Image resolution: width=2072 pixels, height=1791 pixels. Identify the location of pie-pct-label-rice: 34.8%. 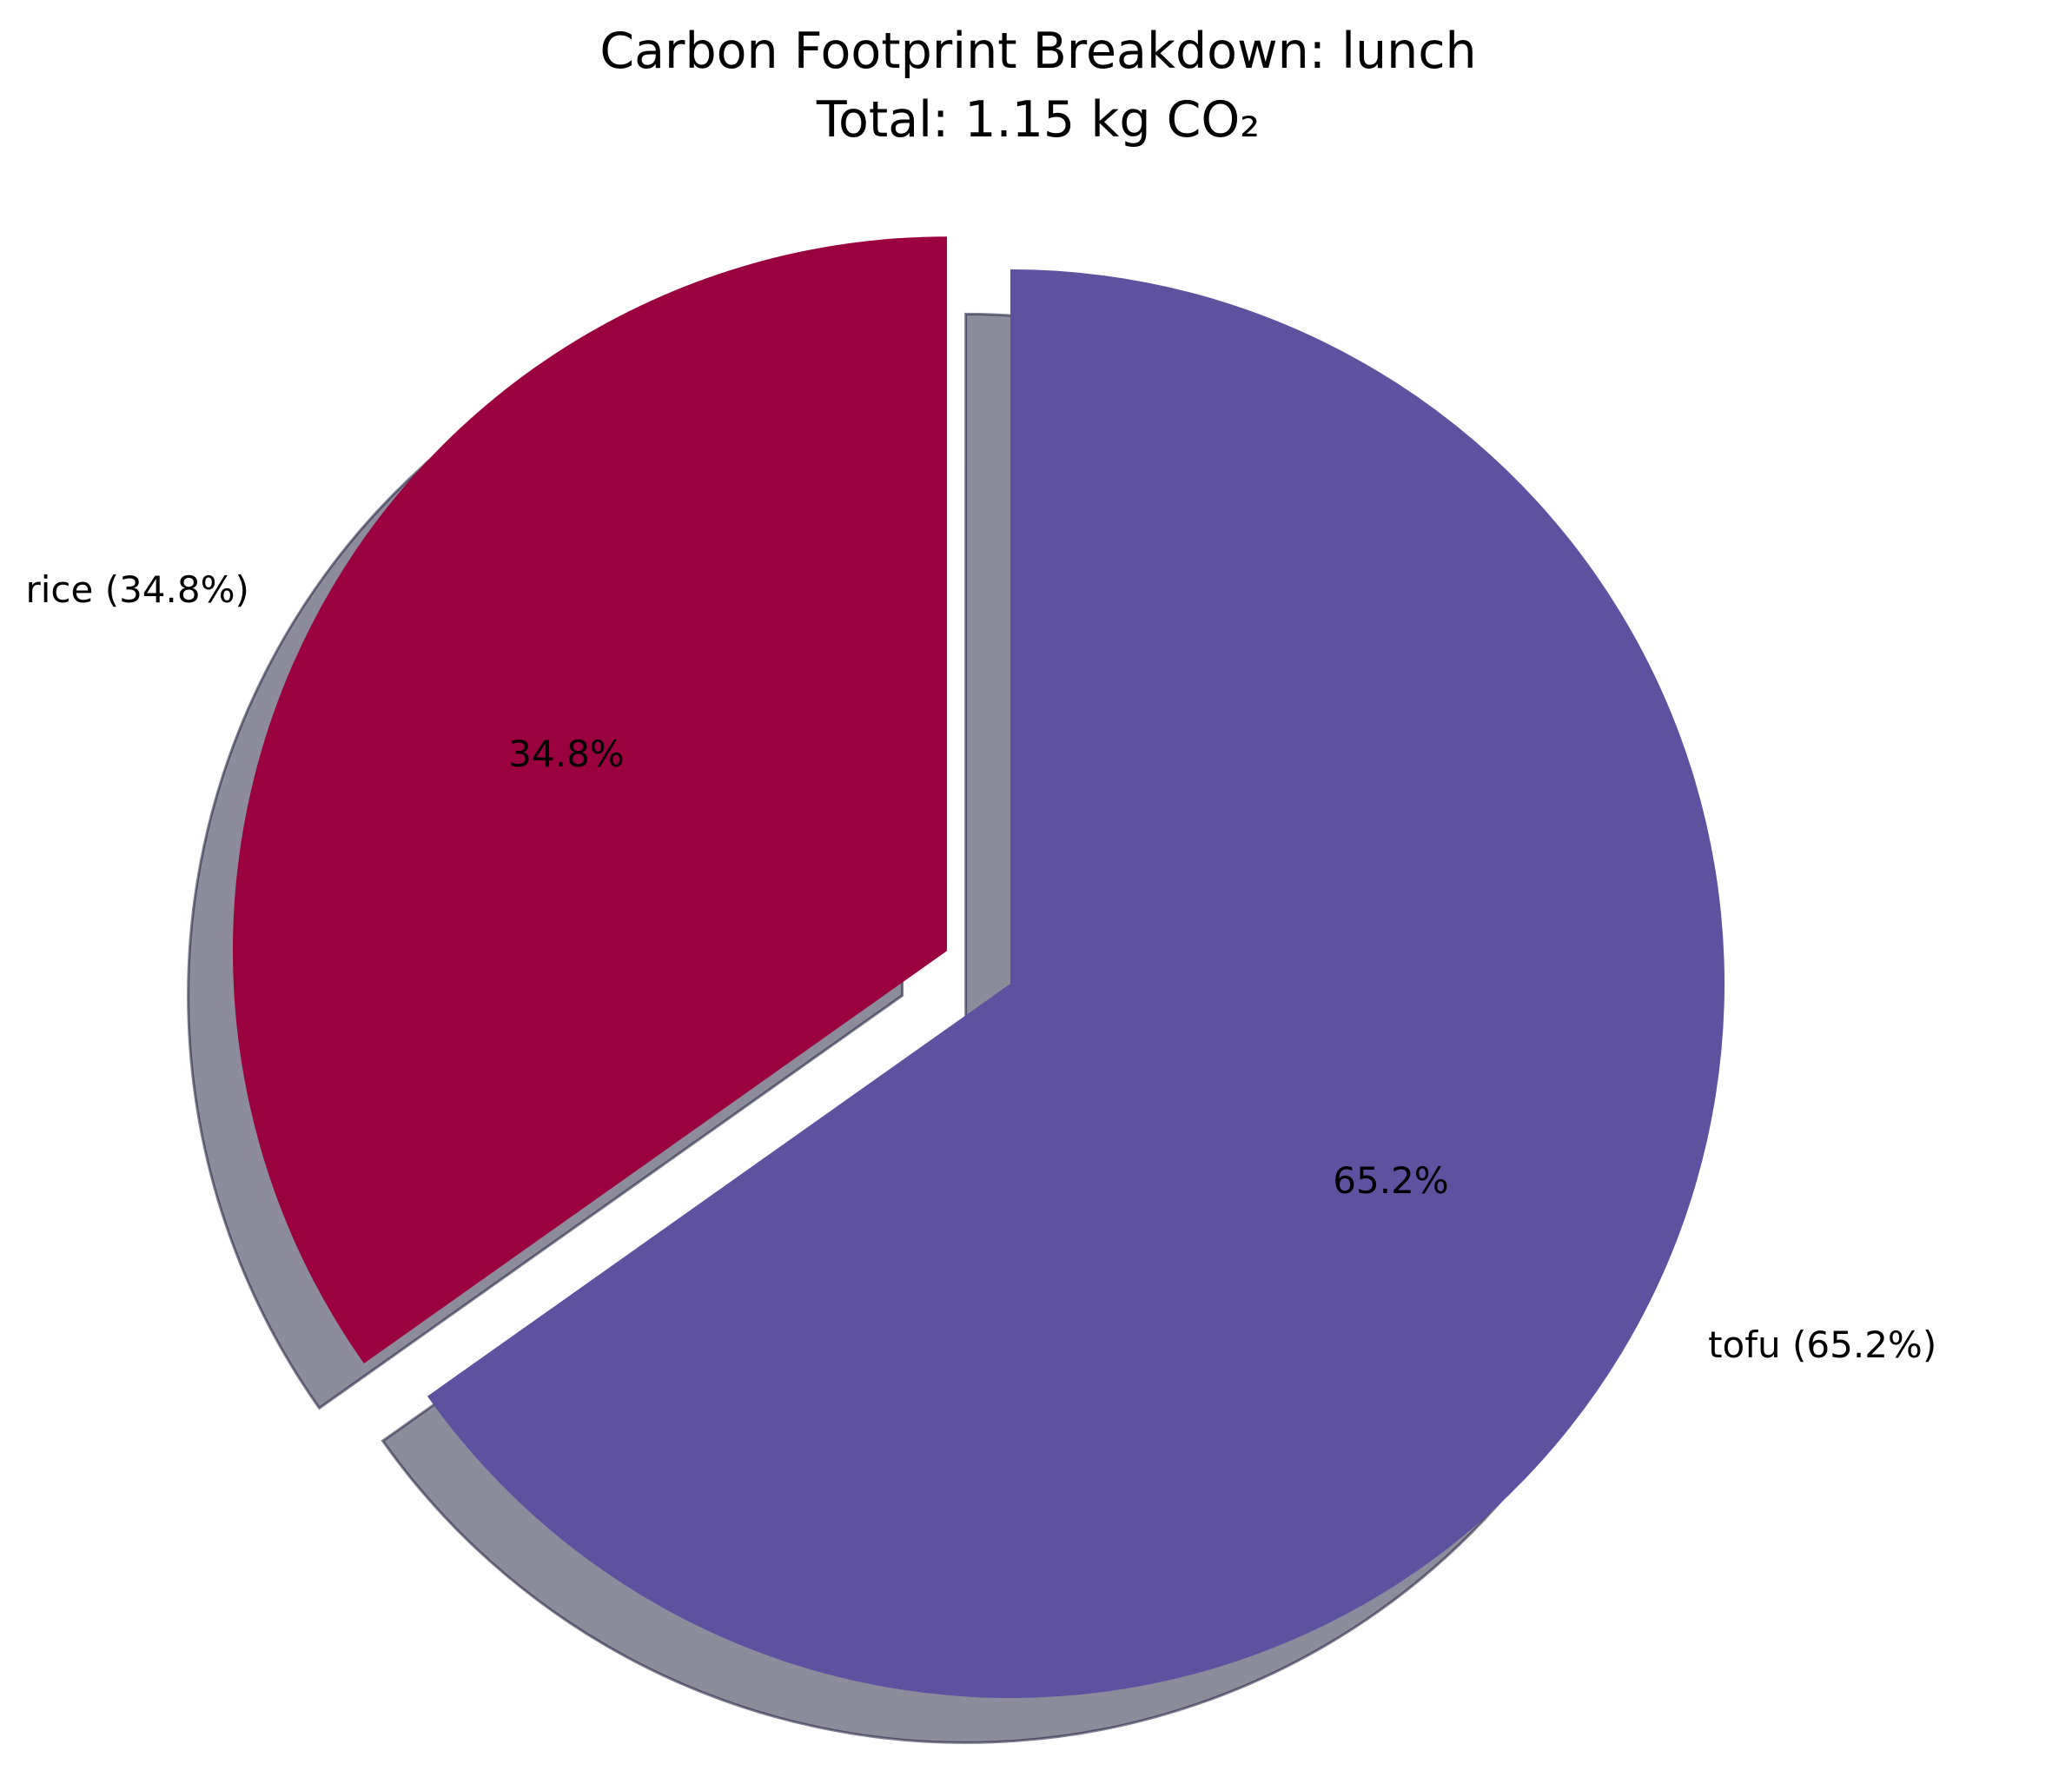
(566, 754).